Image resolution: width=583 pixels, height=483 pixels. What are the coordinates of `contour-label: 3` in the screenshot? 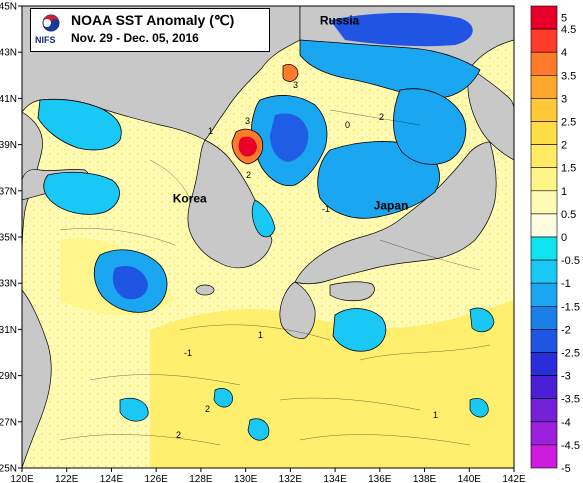 It's located at (247, 121).